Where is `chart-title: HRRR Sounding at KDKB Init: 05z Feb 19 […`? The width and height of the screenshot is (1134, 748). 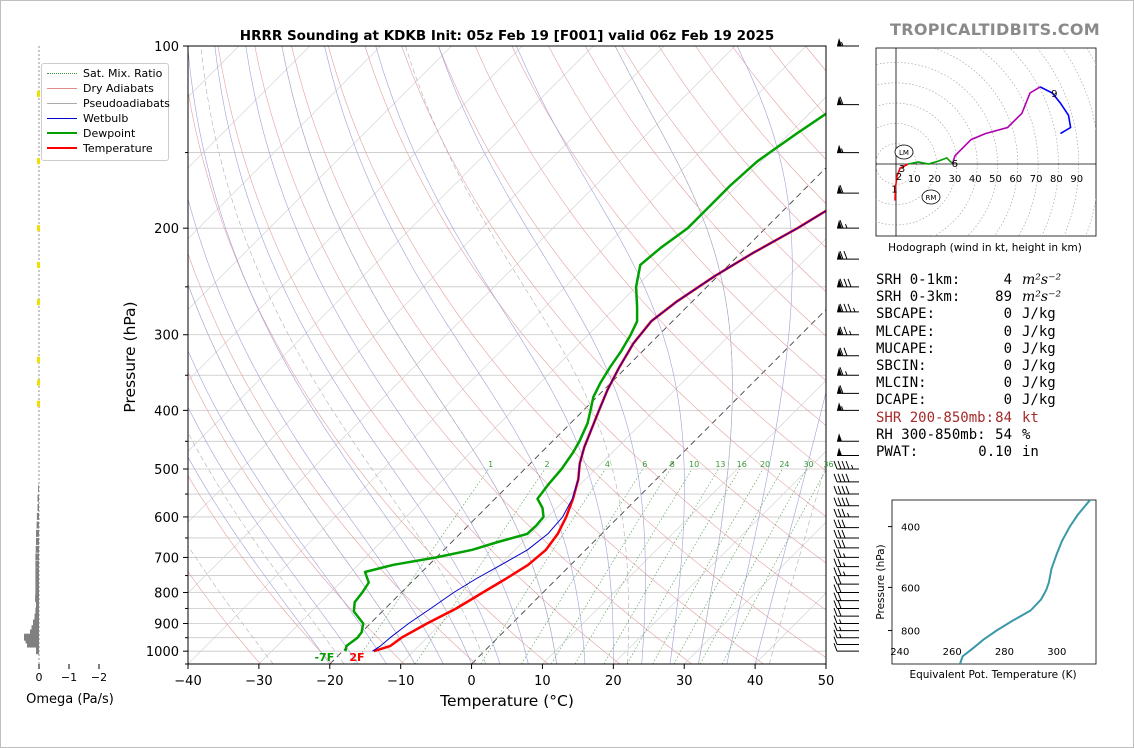
chart-title: HRRR Sounding at KDKB Init: 05z Feb 19 [… is located at coordinates (507, 36).